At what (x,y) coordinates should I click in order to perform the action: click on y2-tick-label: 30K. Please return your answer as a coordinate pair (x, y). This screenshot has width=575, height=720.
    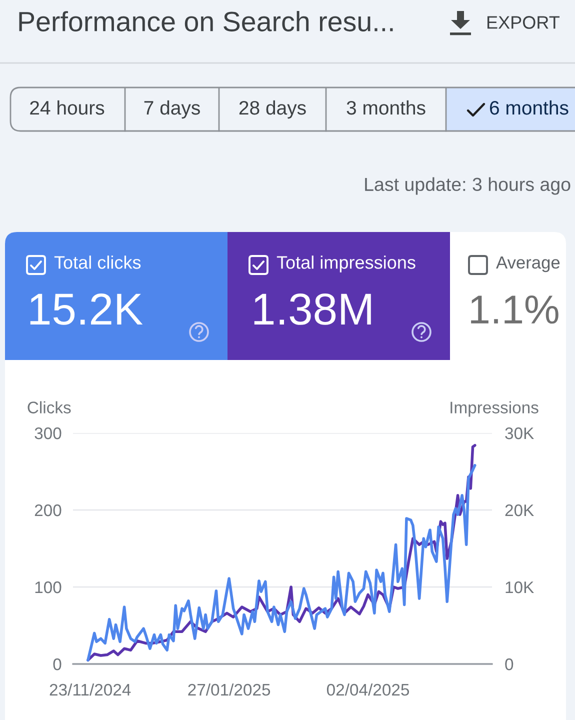
    Looking at the image, I should click on (519, 433).